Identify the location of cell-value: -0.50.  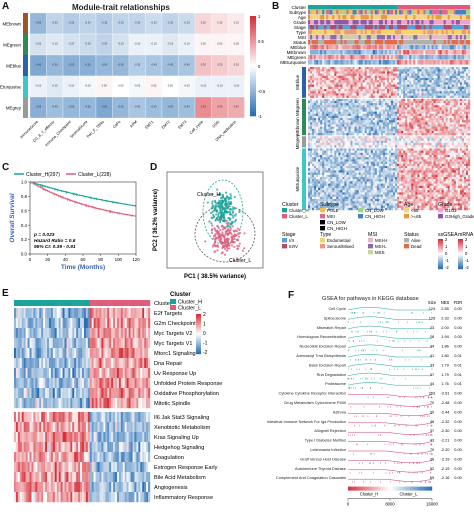
(170, 107).